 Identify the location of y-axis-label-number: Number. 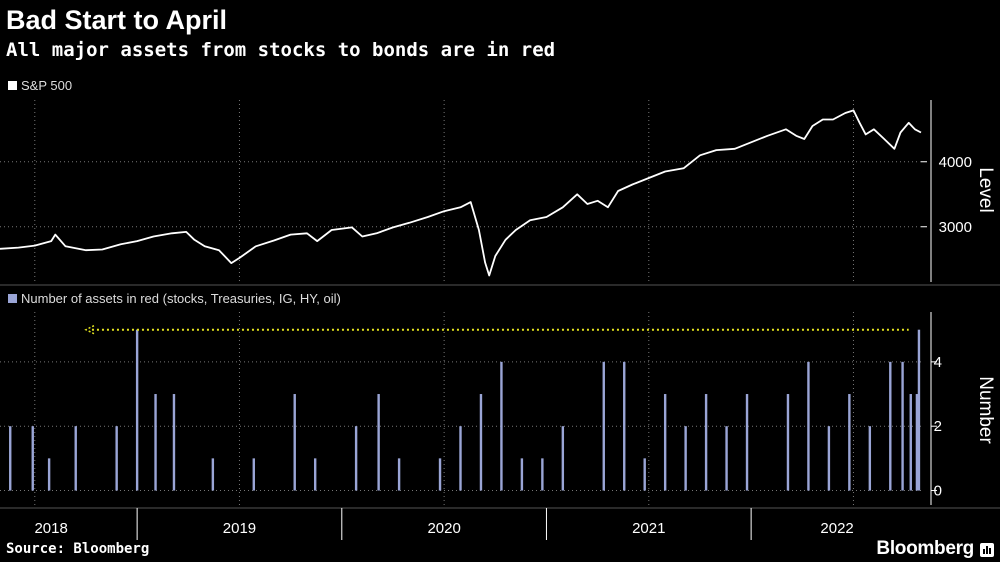
(985, 410).